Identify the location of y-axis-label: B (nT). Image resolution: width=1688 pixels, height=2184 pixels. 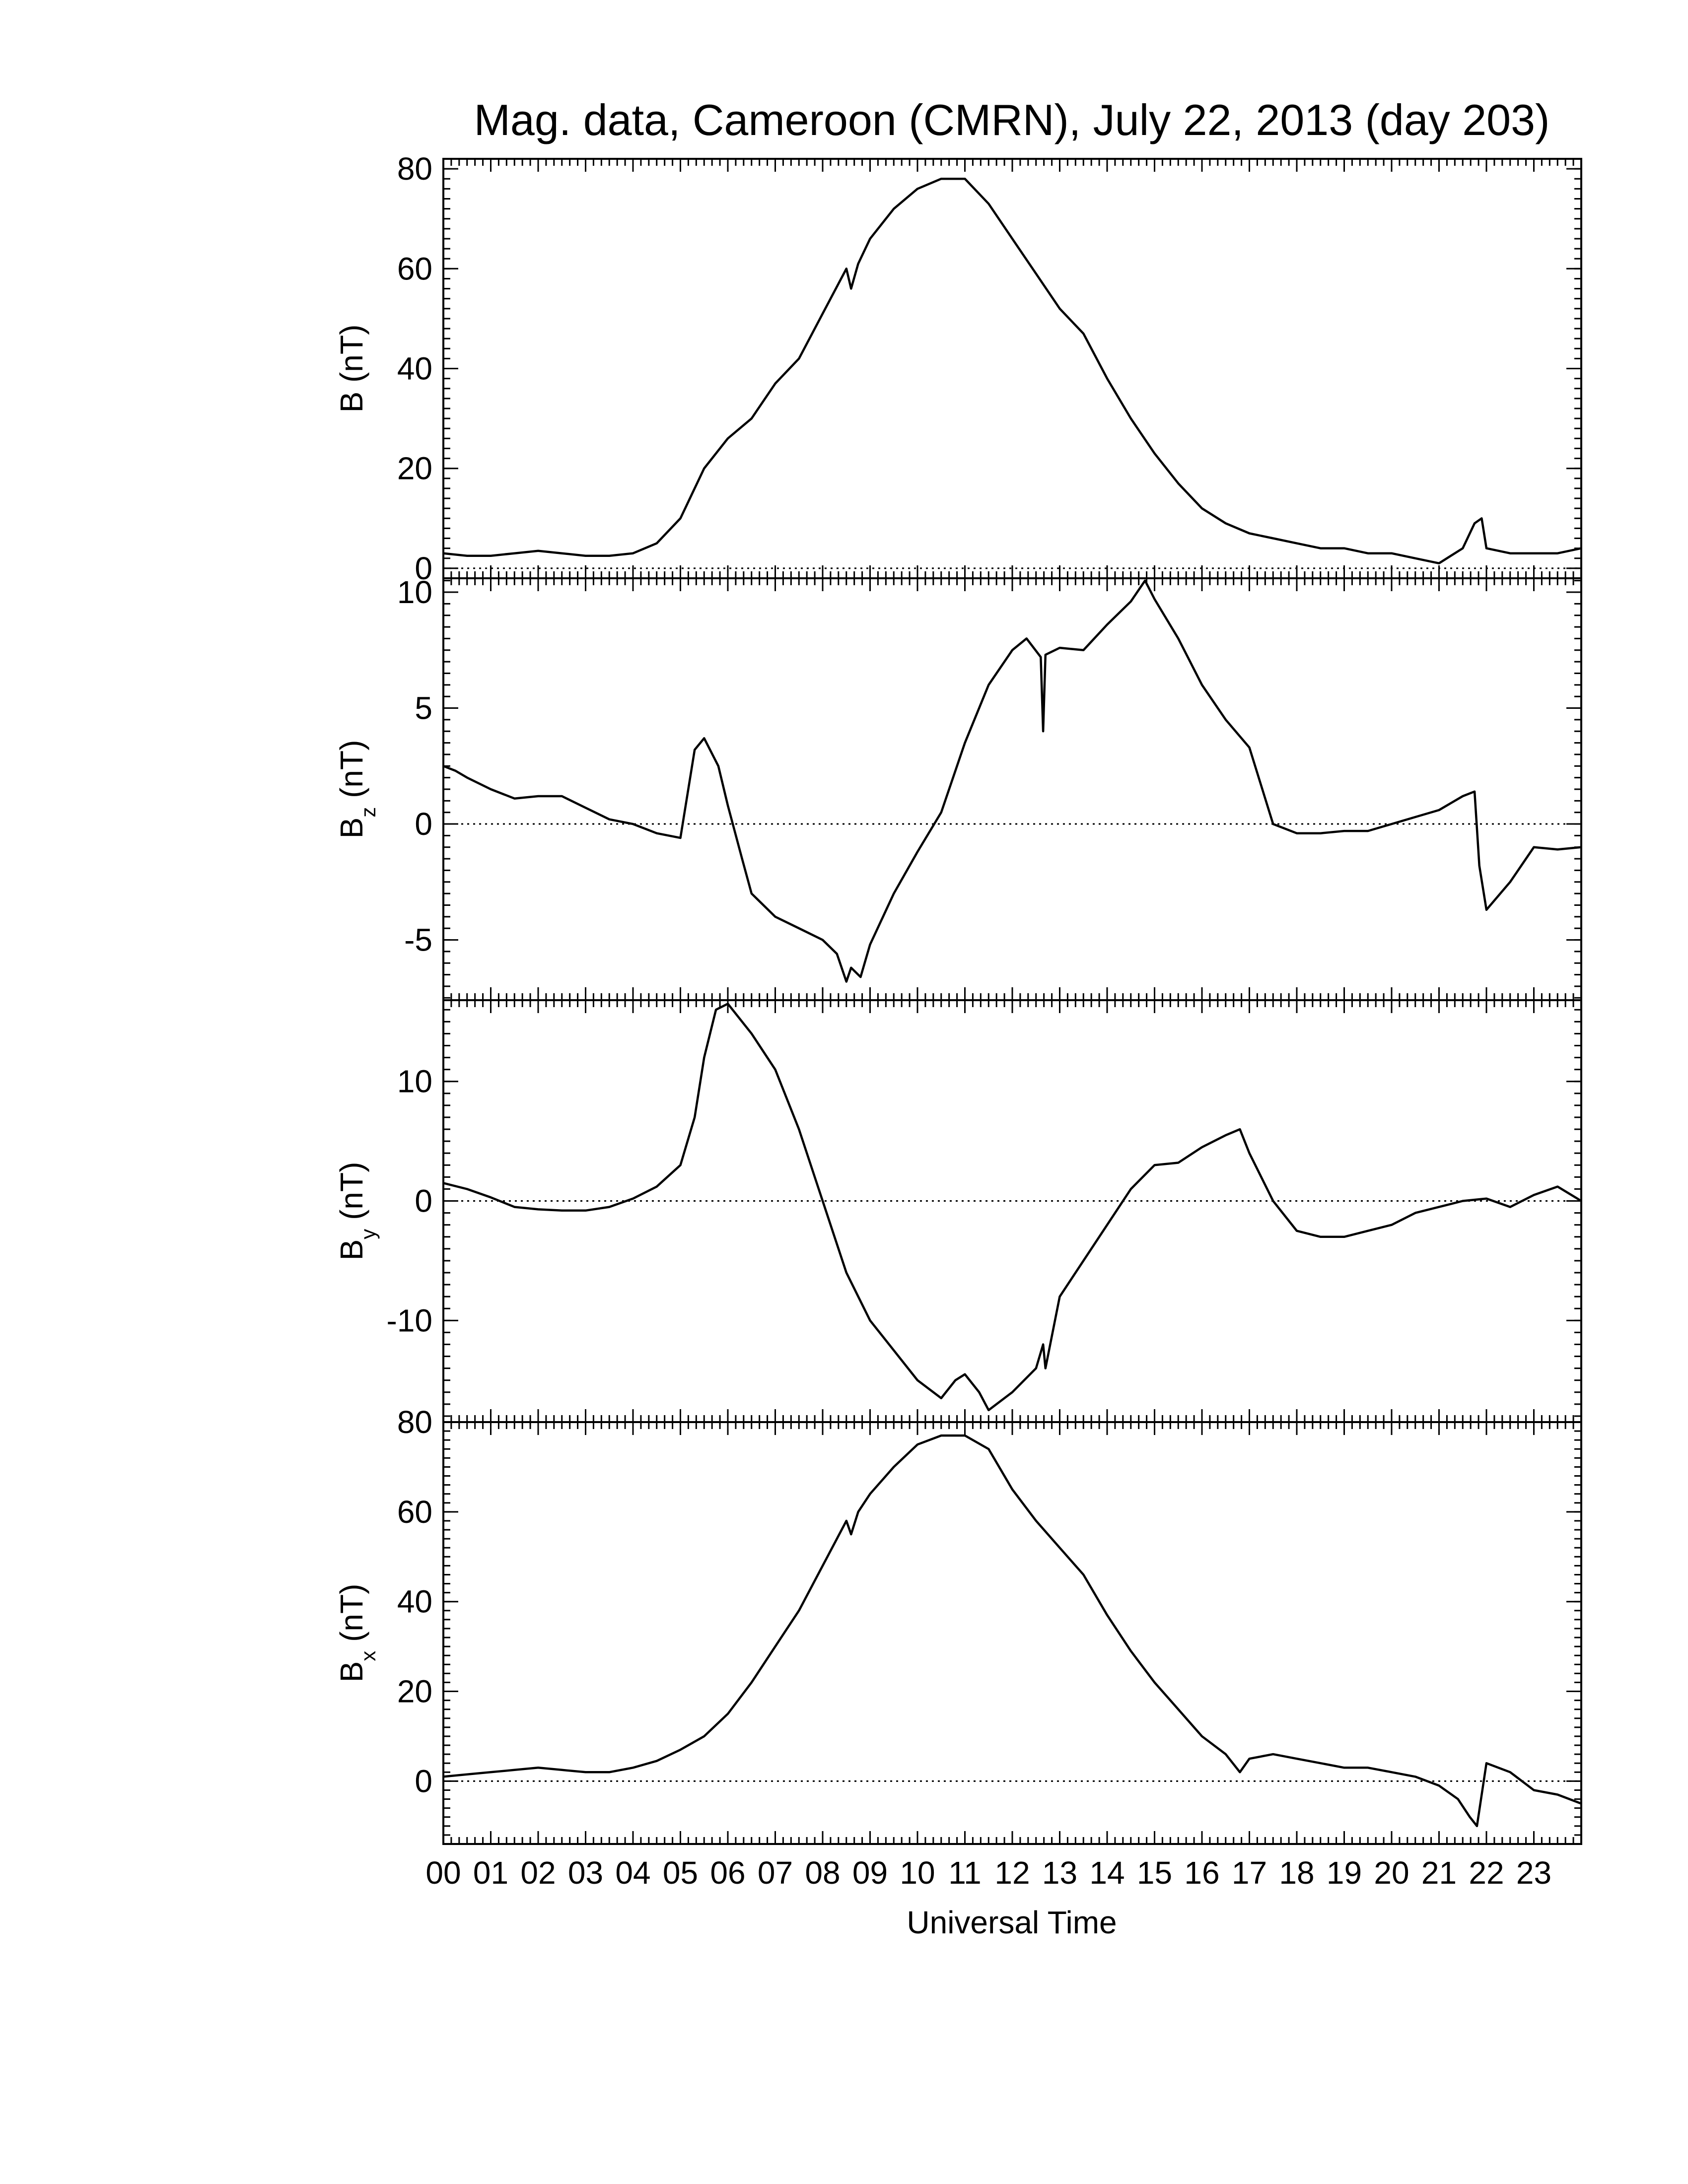
(351, 369).